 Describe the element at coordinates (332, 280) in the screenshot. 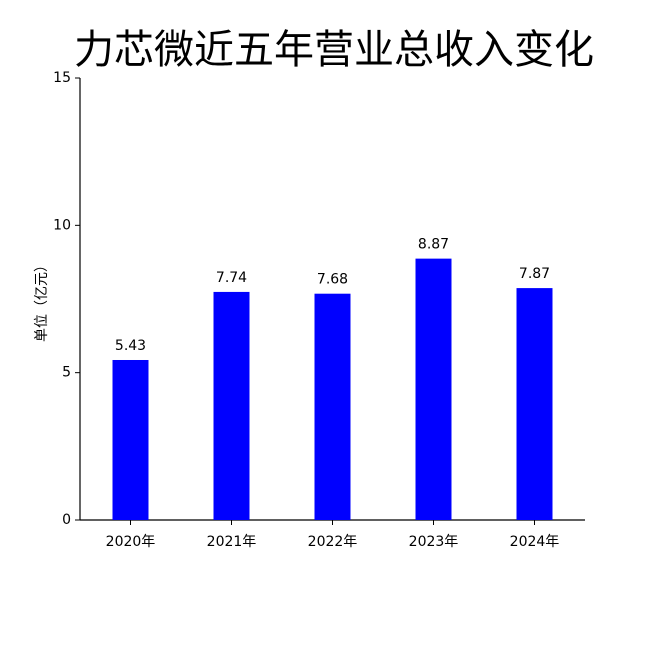

I see `data-label: 7.68` at that location.